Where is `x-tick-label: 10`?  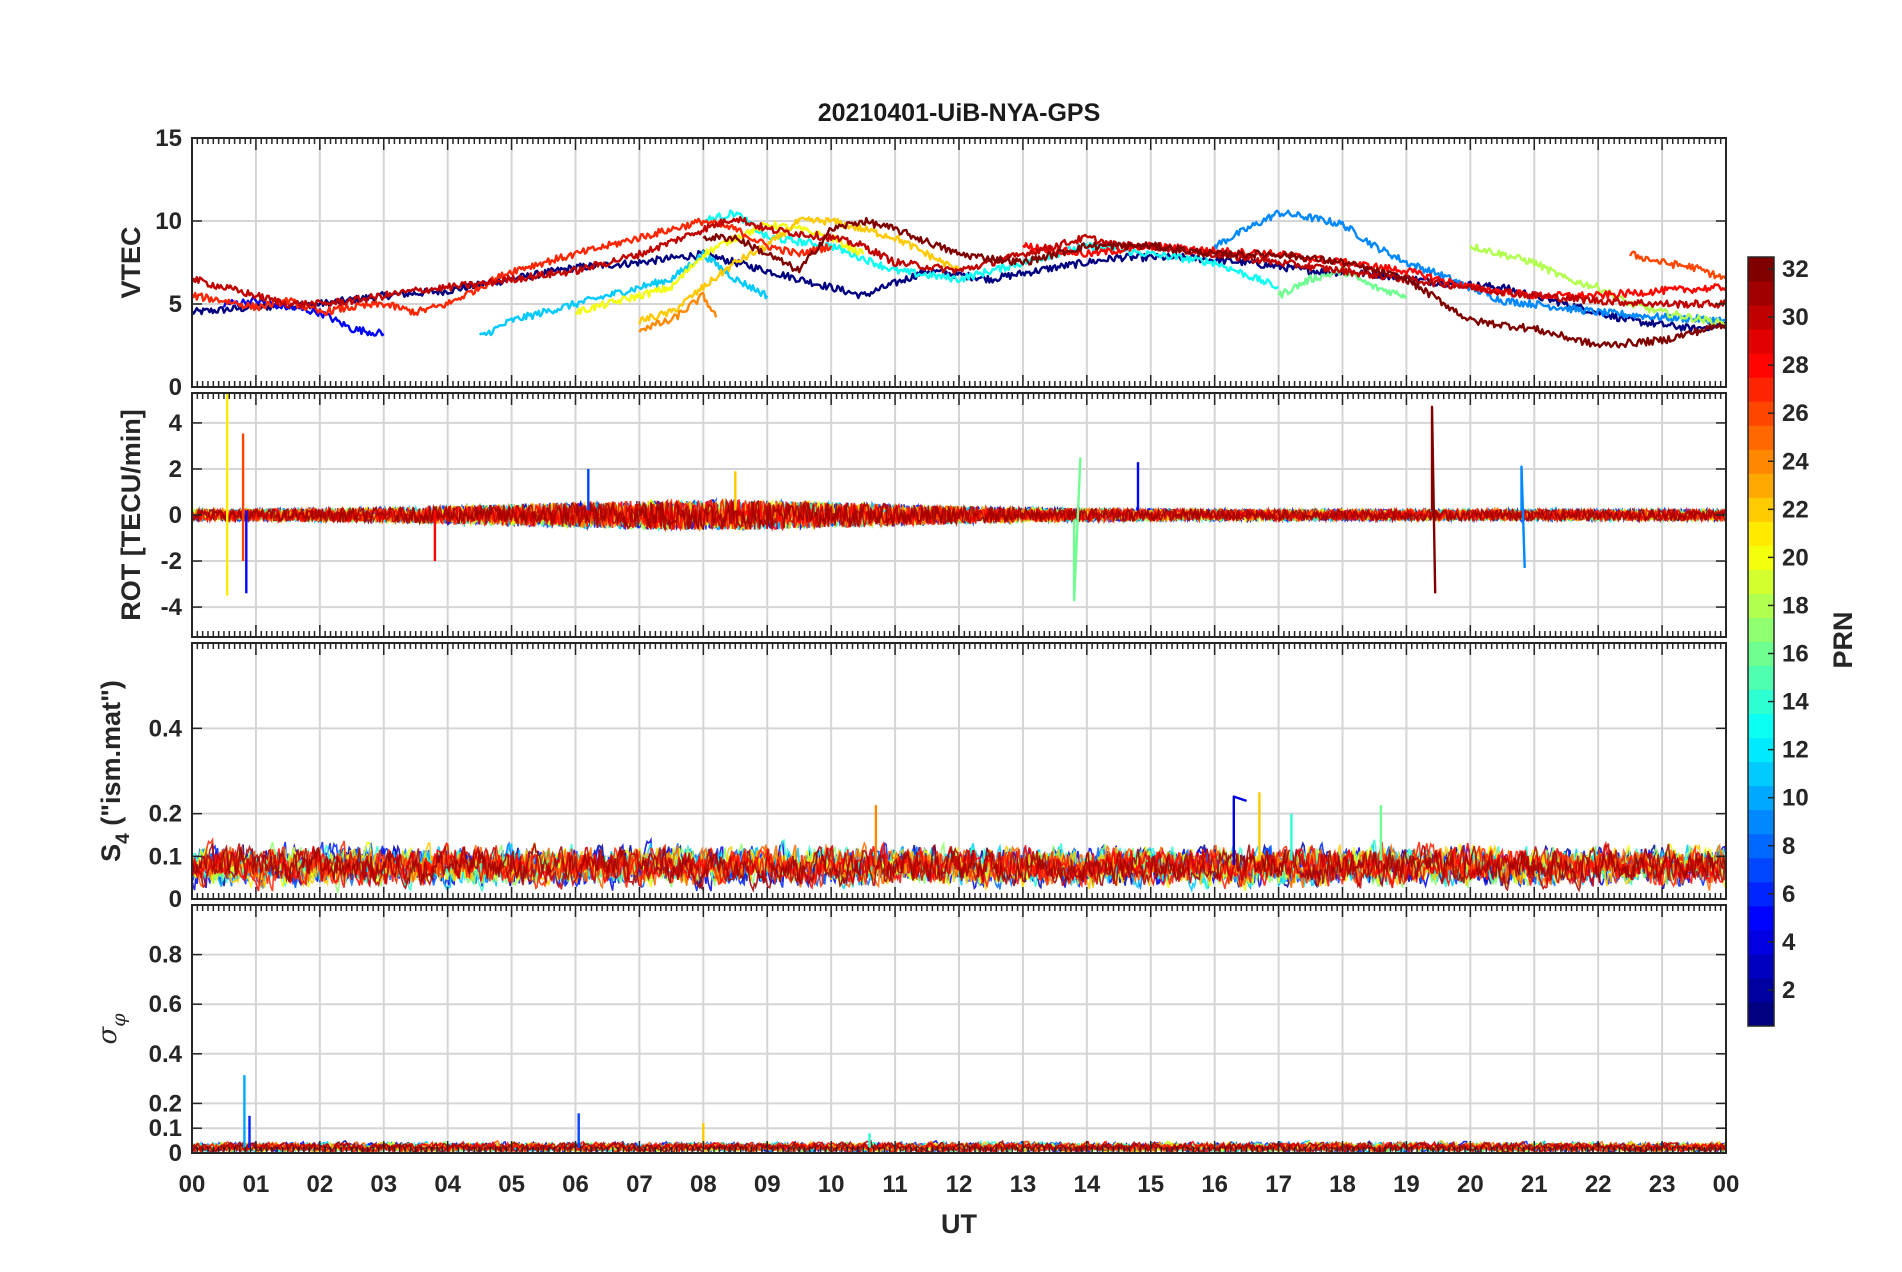
x-tick-label: 10 is located at coordinates (831, 1184).